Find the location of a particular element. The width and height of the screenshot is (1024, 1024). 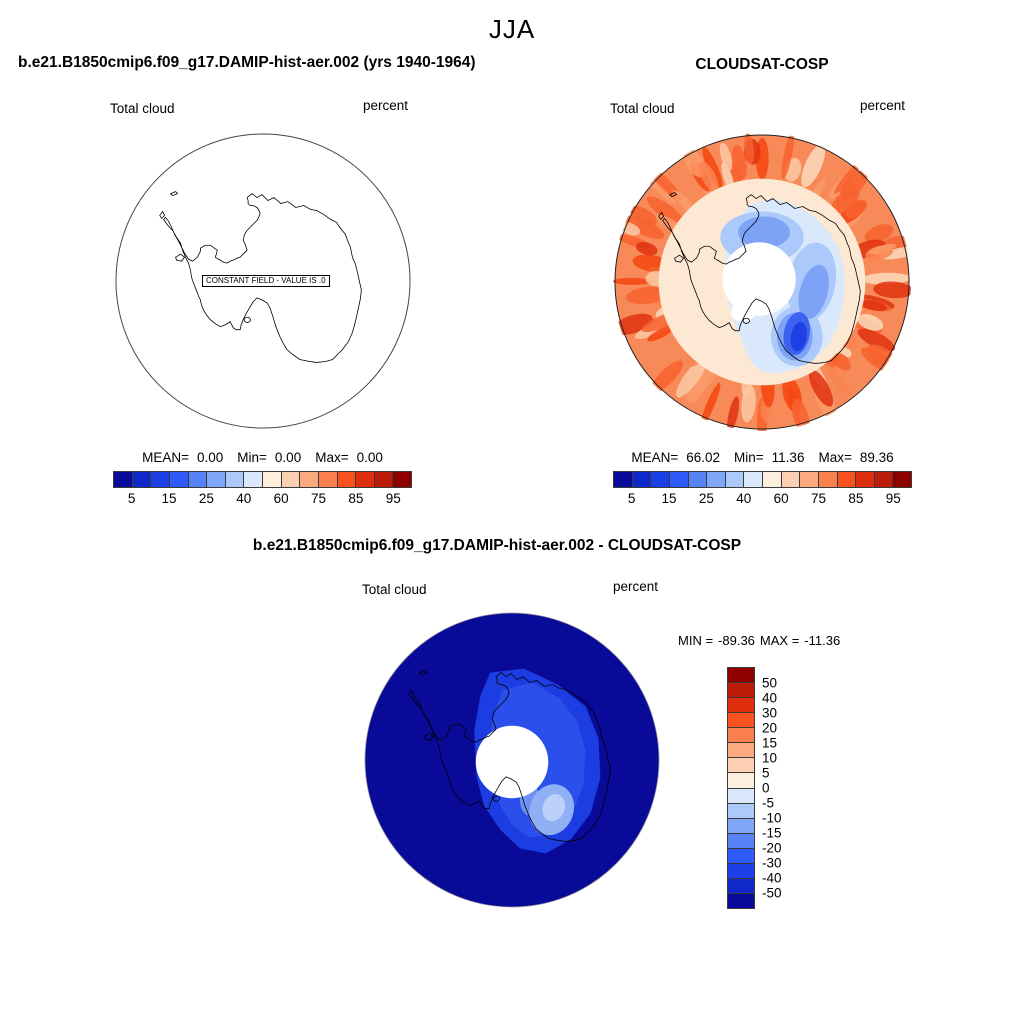

model-units-label: percent is located at coordinates (386, 105).